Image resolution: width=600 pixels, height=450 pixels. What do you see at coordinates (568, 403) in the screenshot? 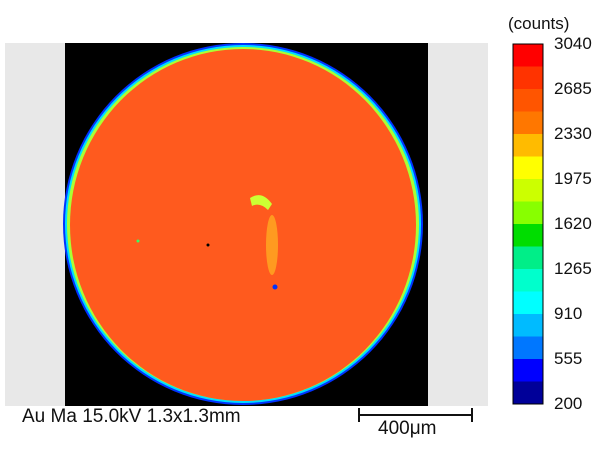
I see `colorbar-tick-label: 200` at bounding box center [568, 403].